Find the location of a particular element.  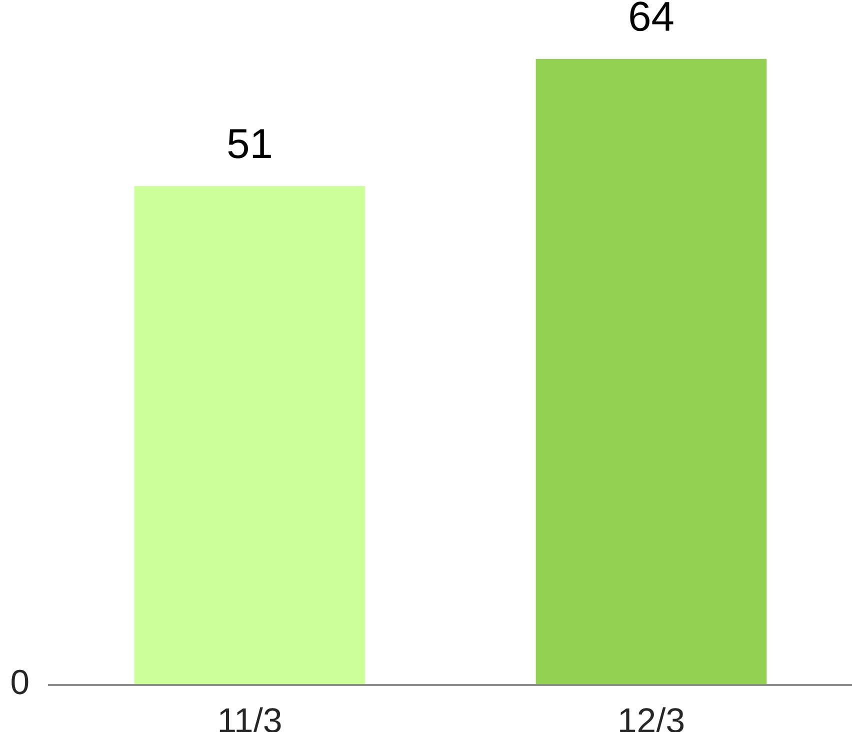

data-label: 51 is located at coordinates (249, 143).